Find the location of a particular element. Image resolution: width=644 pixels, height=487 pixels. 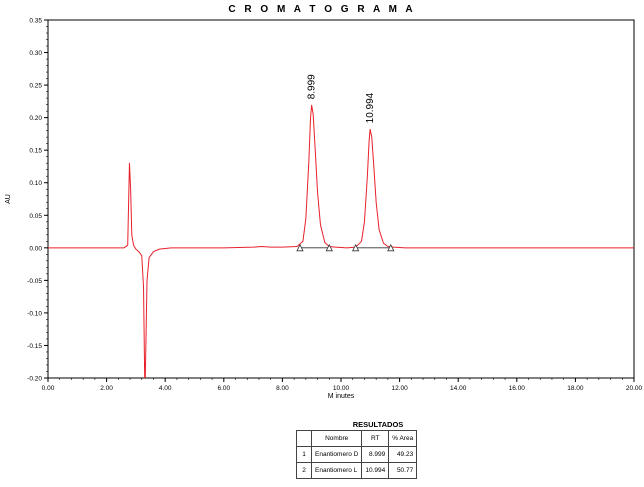

chart-title: C R O M A T O G R A M A is located at coordinates (322, 9).